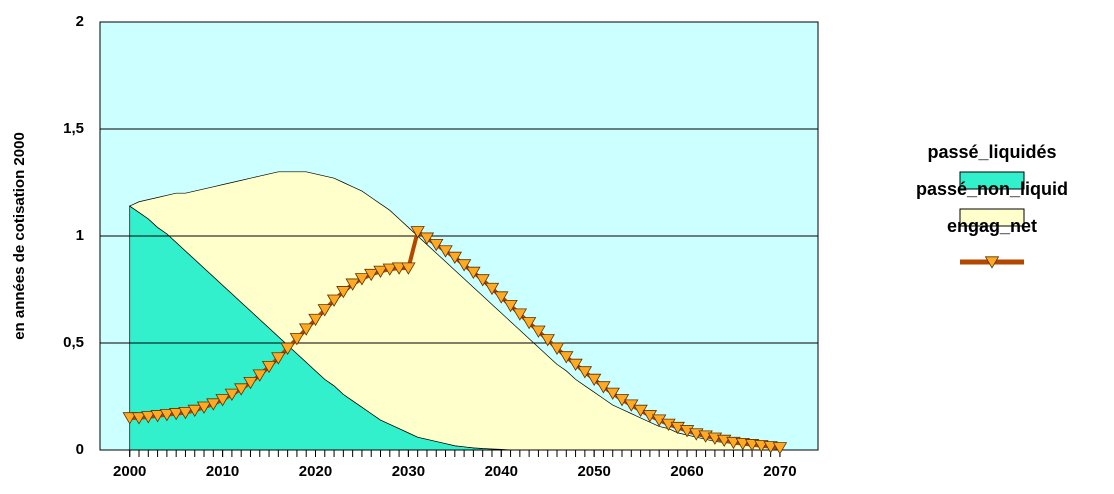 This screenshot has height=494, width=1114. What do you see at coordinates (222, 471) in the screenshot?
I see `x-tick-label: 2010` at bounding box center [222, 471].